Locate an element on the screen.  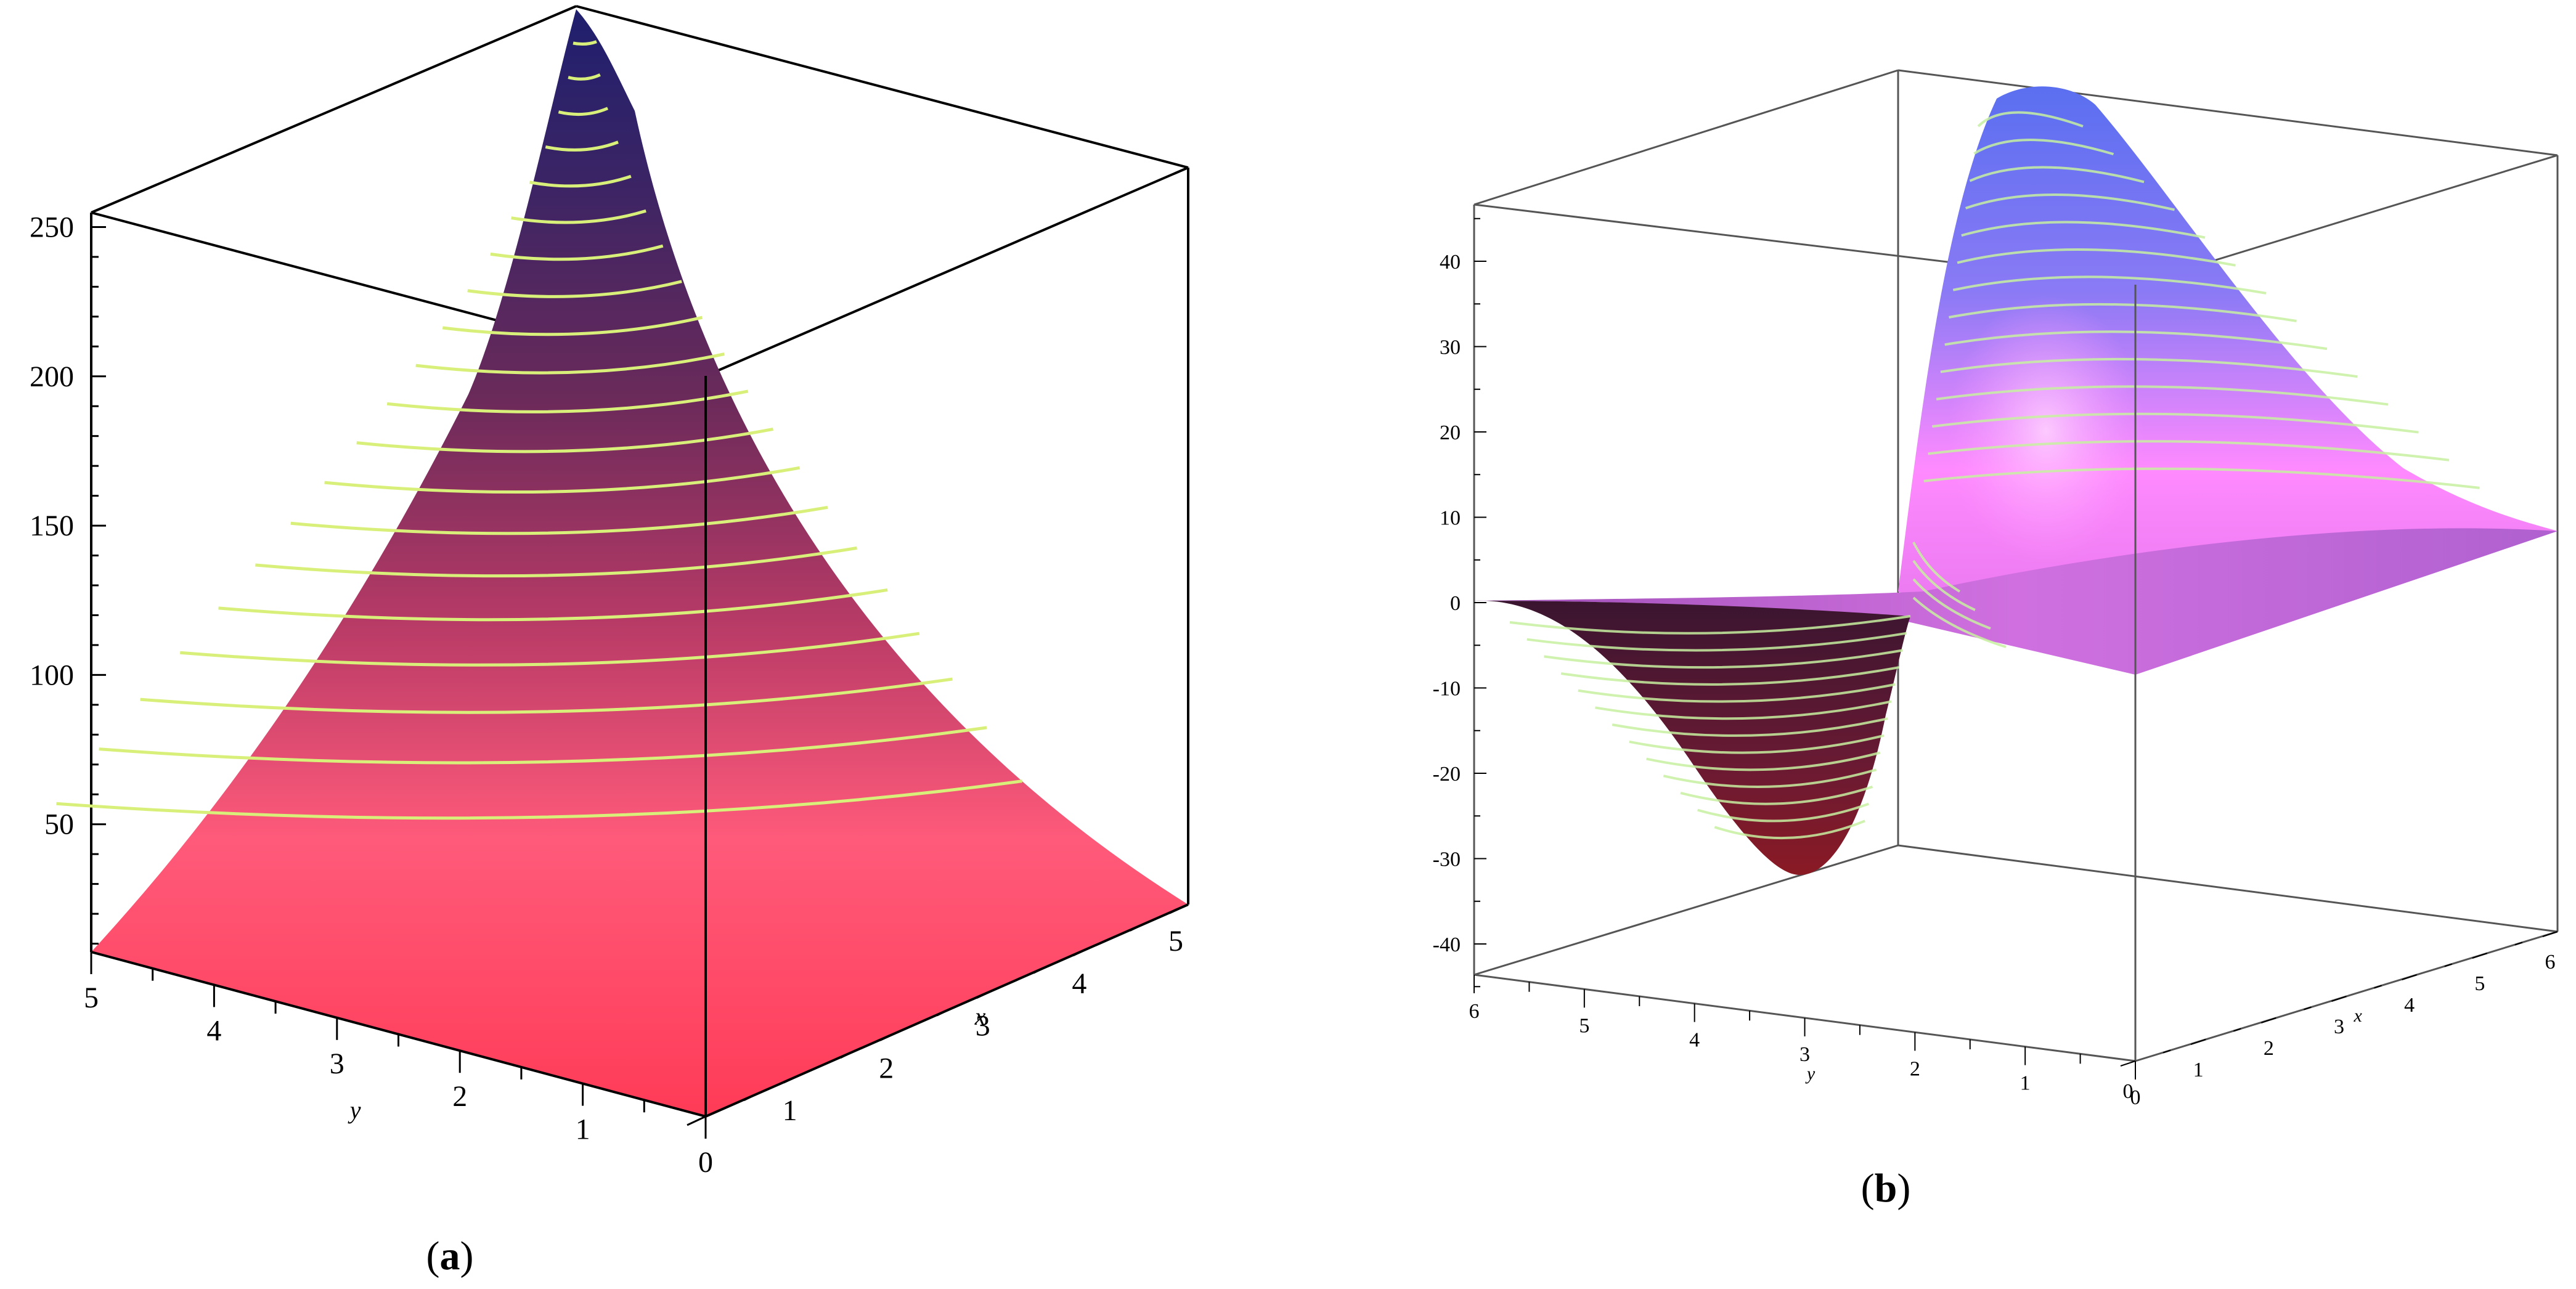
surface-flat is located at coordinates (2016, 601).